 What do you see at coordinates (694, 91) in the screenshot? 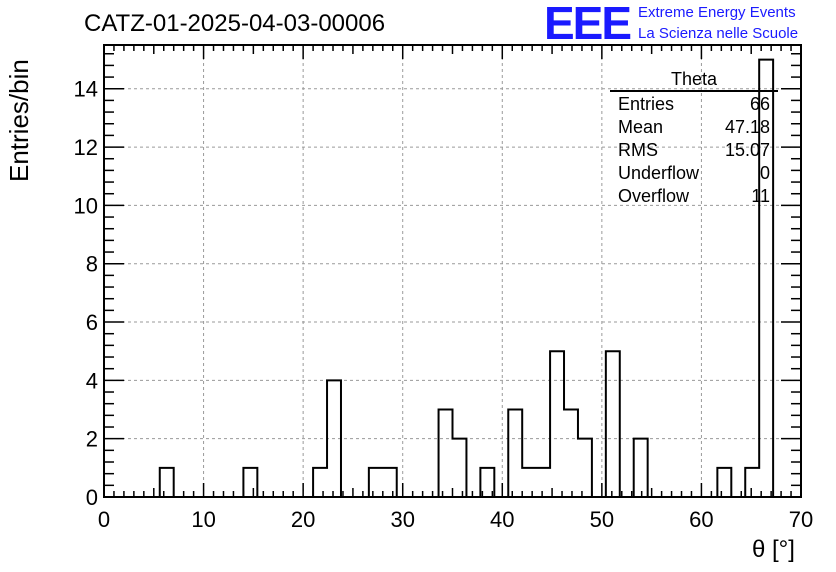
I see `stats-divider` at bounding box center [694, 91].